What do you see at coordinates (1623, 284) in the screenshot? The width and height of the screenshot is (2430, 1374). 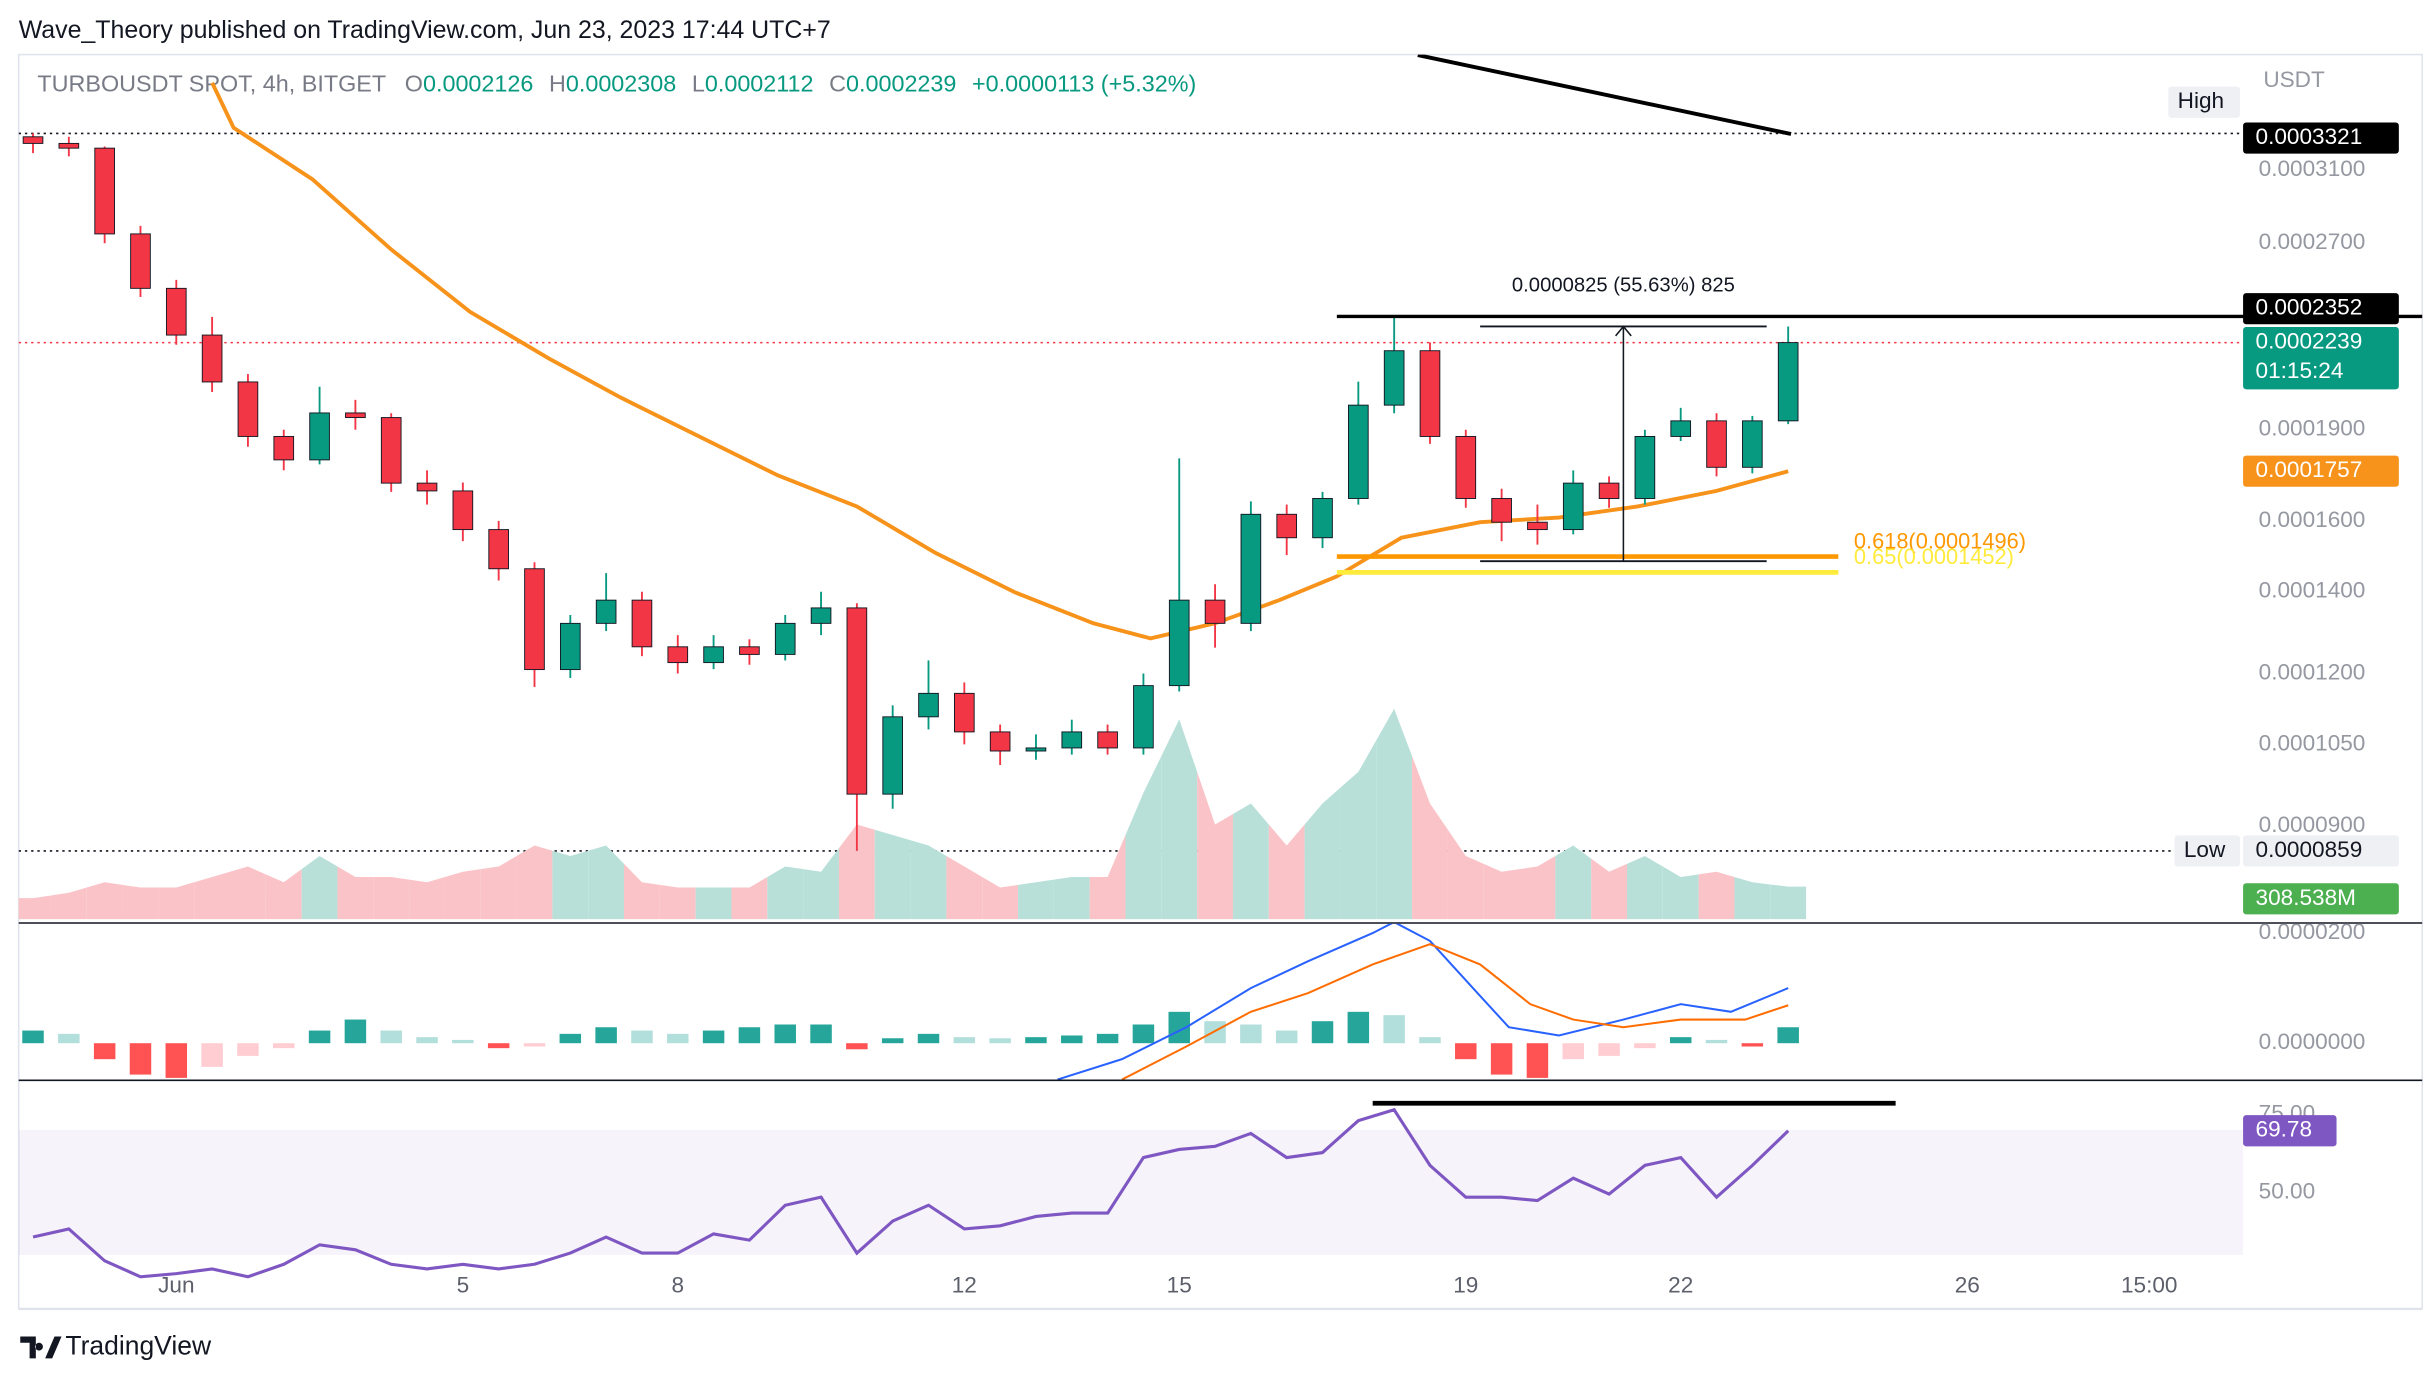 I see `measure-label-bg` at bounding box center [1623, 284].